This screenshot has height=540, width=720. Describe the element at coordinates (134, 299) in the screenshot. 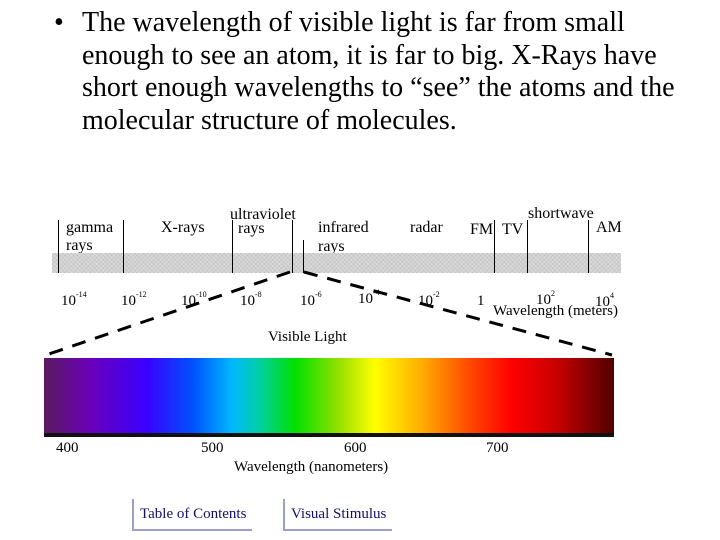

I see `tick-label: 10⁻¹²` at that location.